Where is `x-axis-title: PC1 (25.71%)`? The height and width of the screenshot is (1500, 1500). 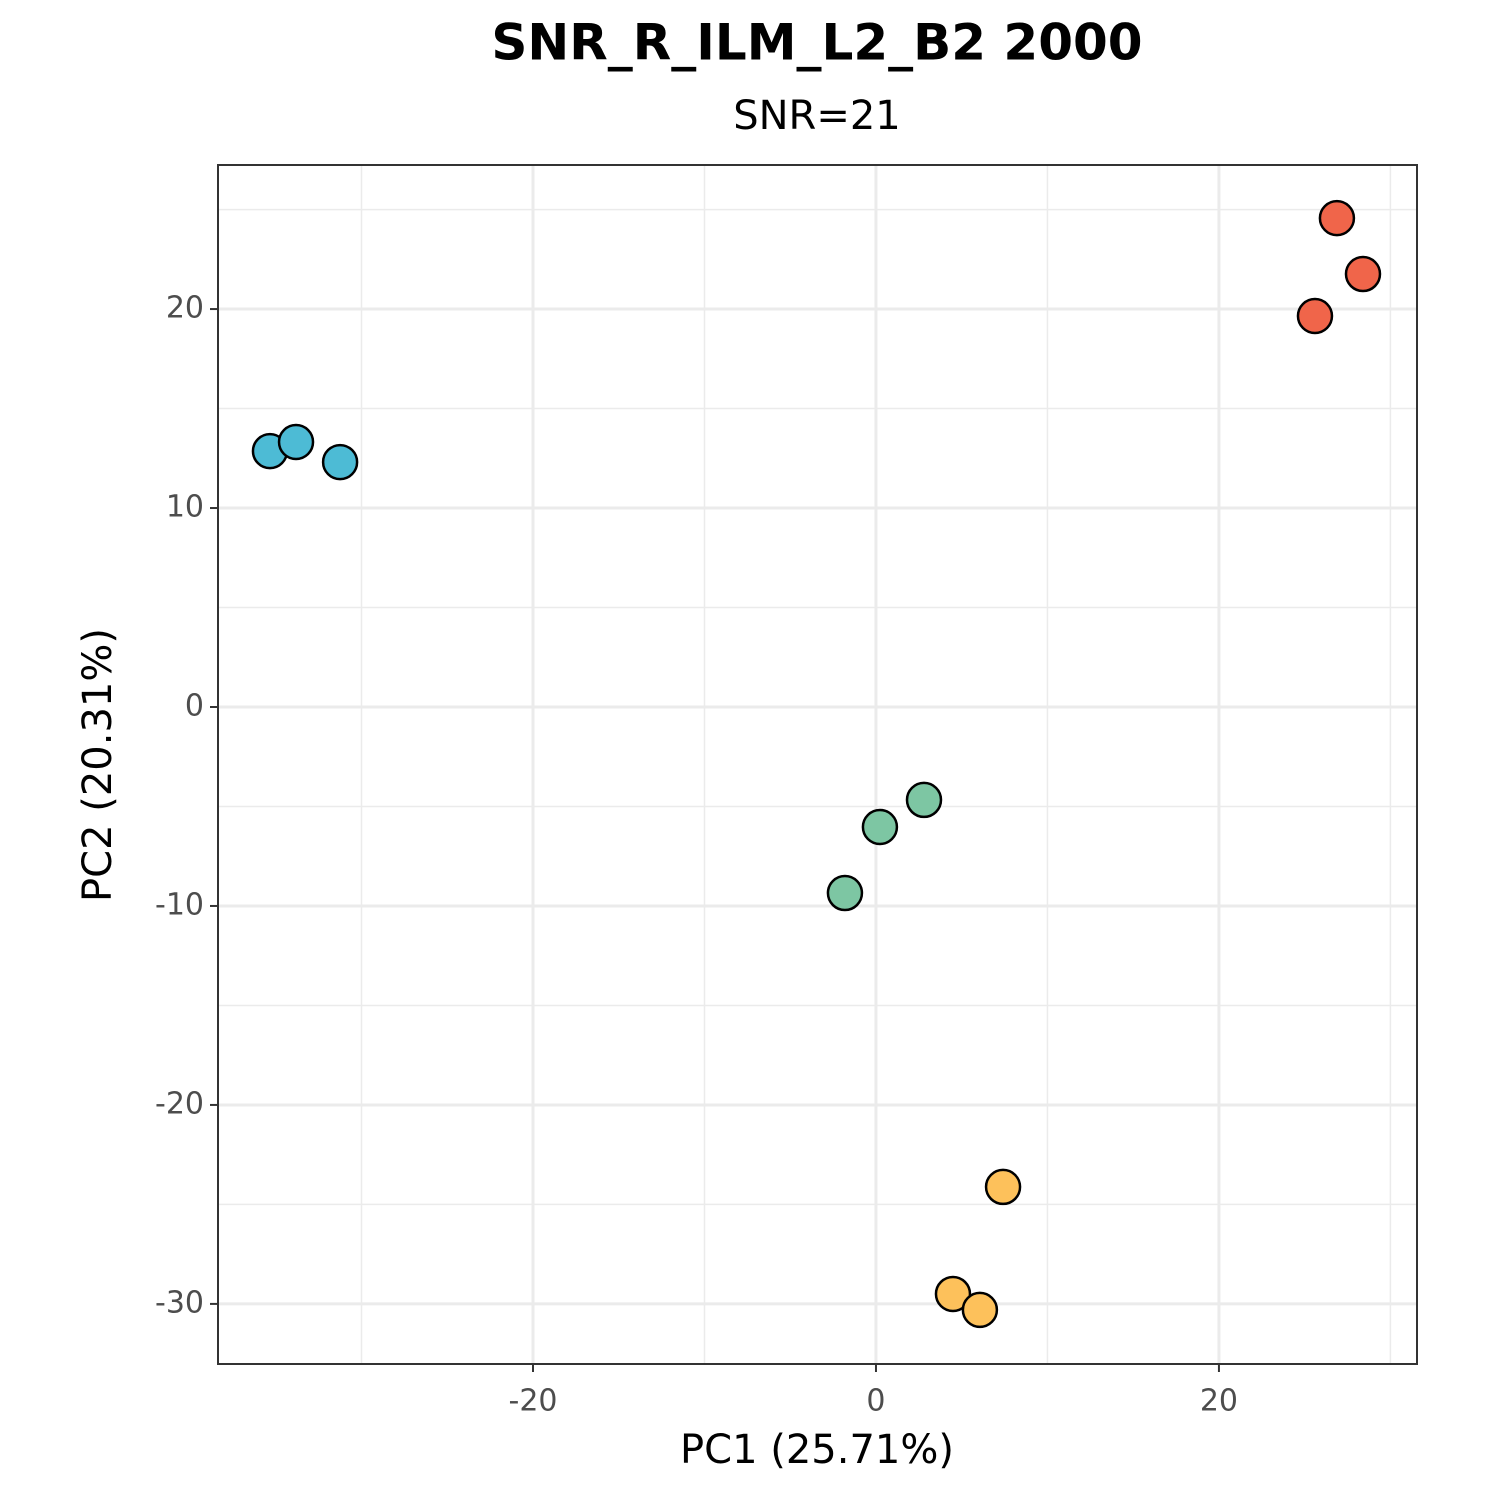
x-axis-title: PC1 (25.71%) is located at coordinates (817, 1450).